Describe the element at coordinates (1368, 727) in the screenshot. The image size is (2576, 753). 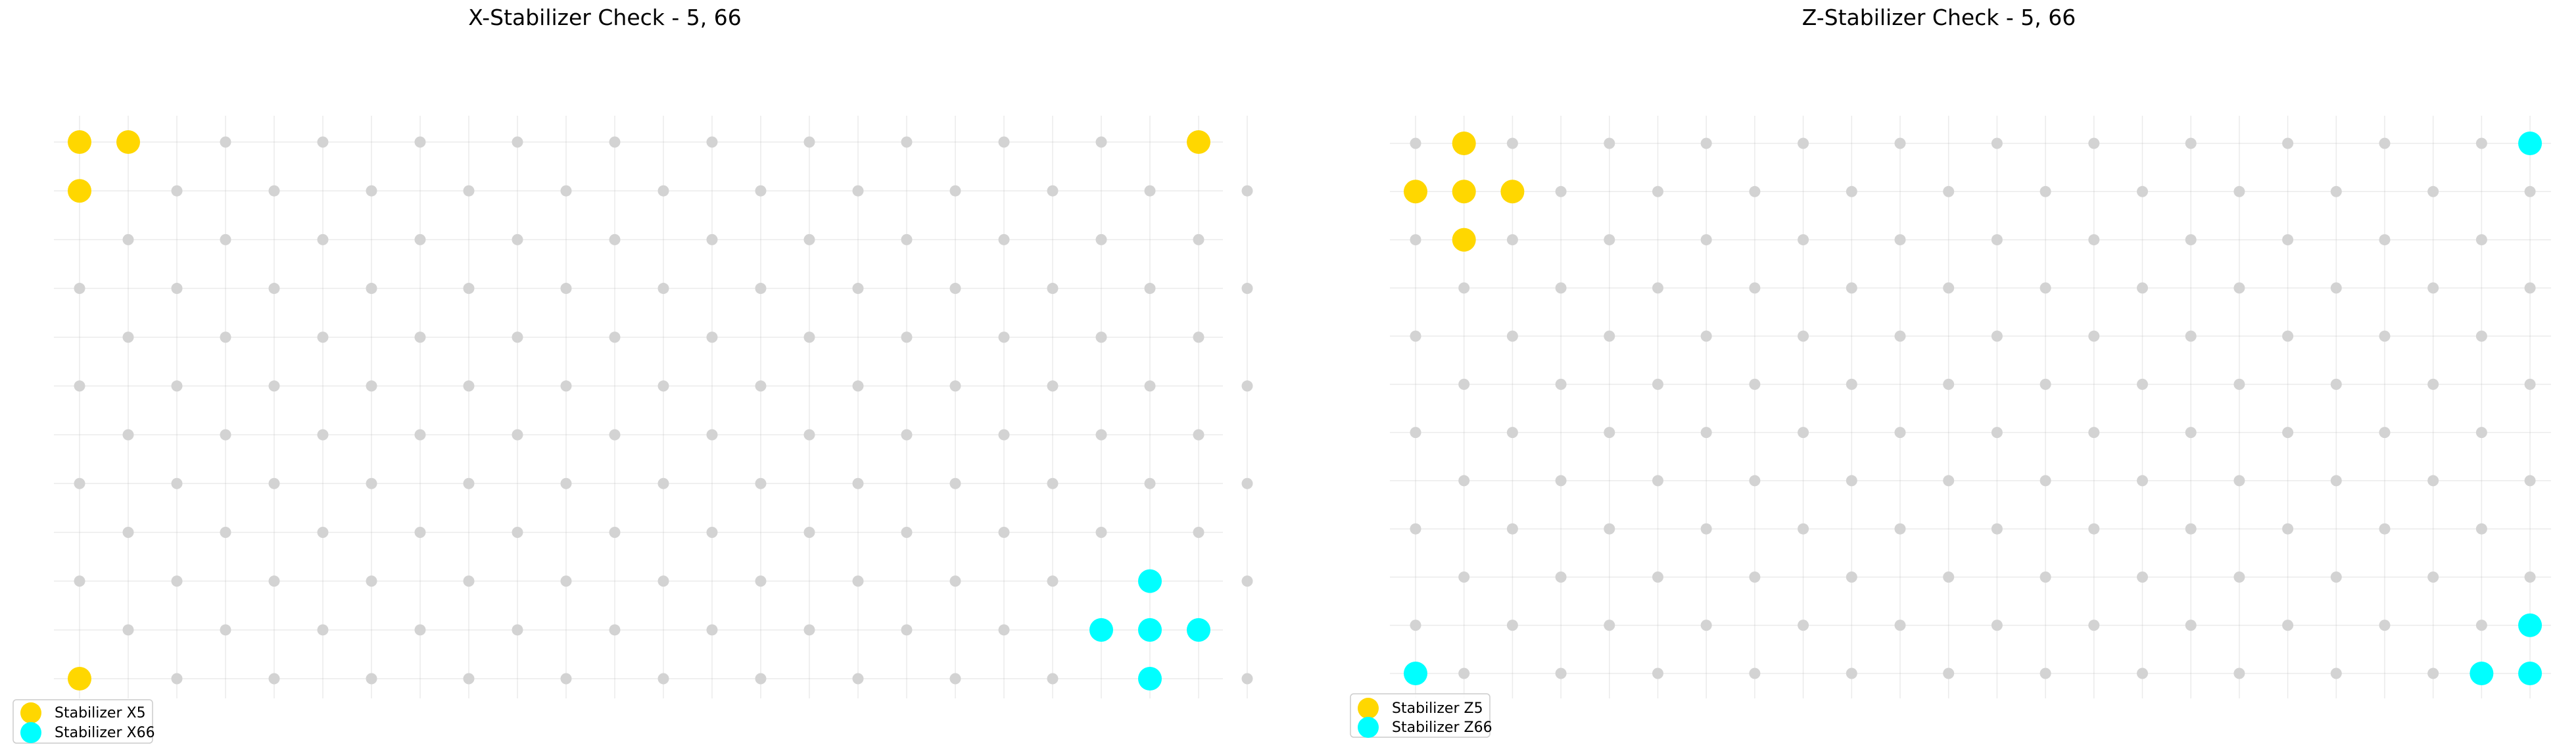
I see `legend-marker-z66` at that location.